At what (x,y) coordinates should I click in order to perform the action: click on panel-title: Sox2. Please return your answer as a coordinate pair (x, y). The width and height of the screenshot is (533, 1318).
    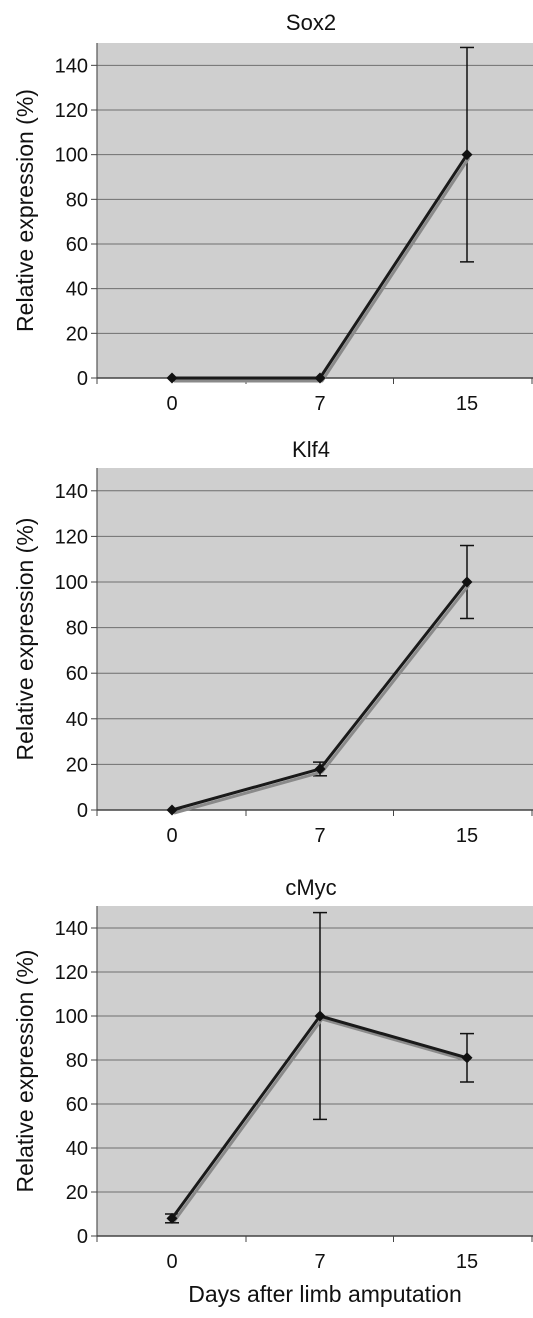
    Looking at the image, I should click on (311, 22).